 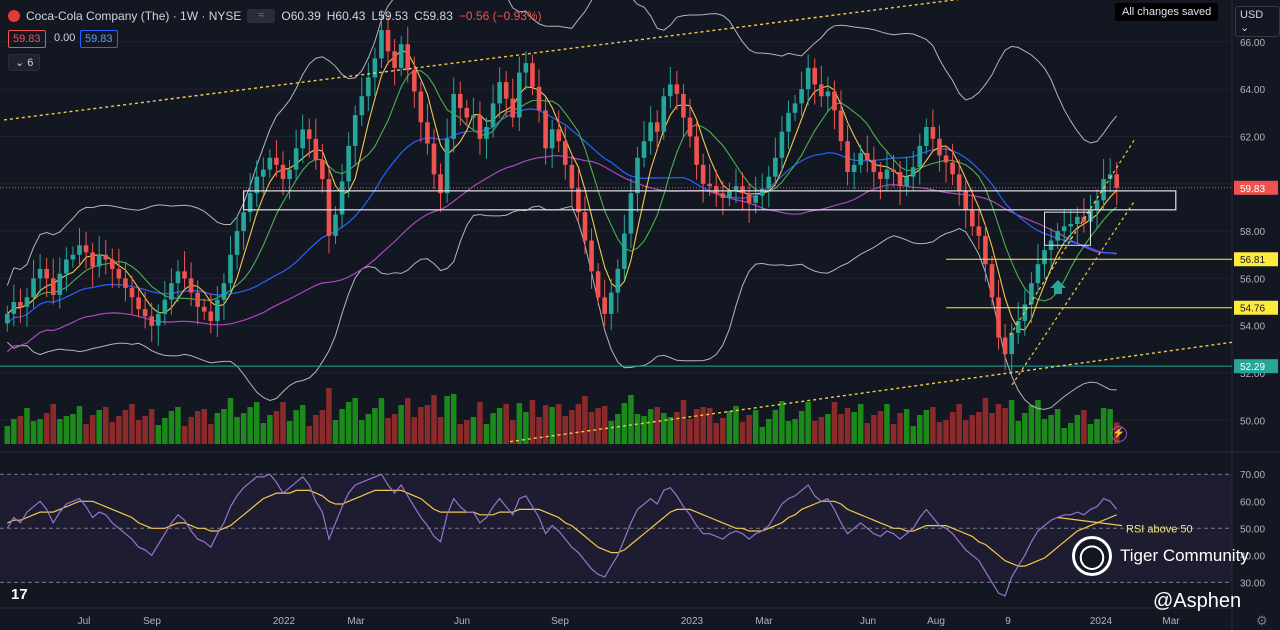 I want to click on time-tick-label: Mar, so click(x=764, y=621).